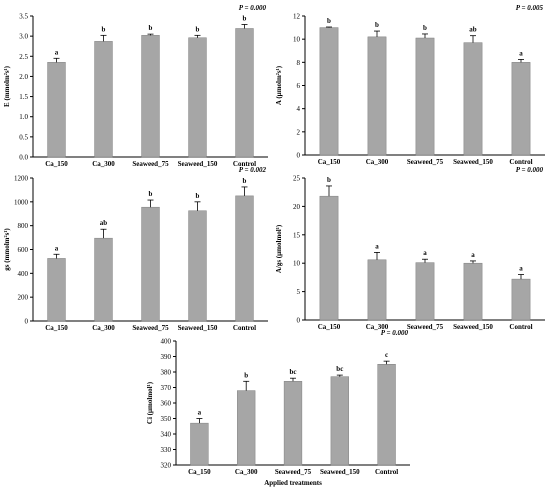 This screenshot has height=490, width=550. Describe the element at coordinates (23, 298) in the screenshot. I see `y-tick-label: 200` at that location.